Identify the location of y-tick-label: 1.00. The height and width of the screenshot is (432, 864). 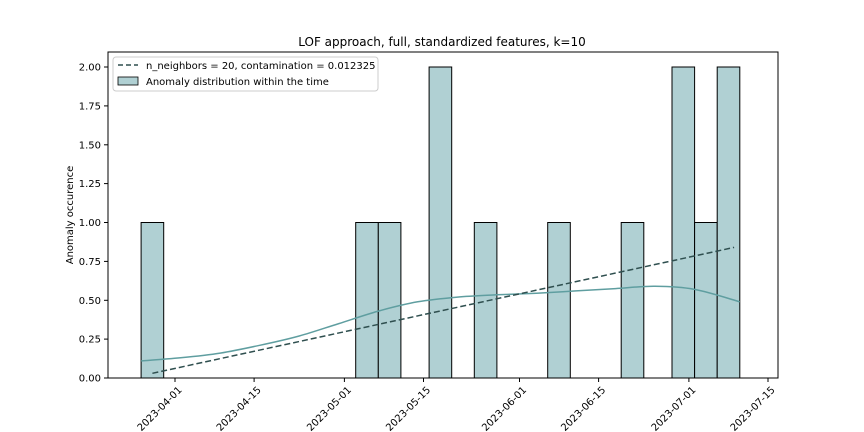
(90, 223).